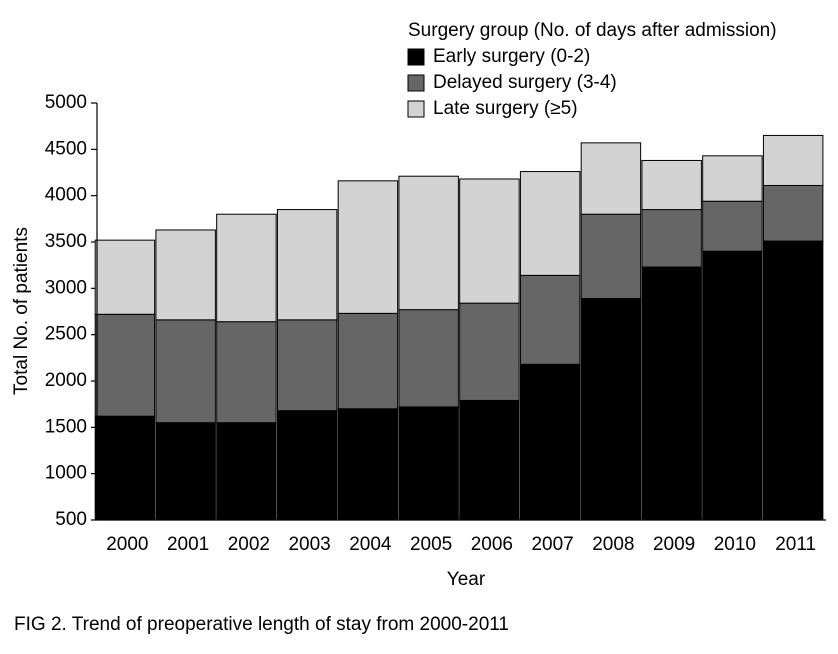 The image size is (838, 654). I want to click on legend-label: Early surgery (0-2), so click(511, 56).